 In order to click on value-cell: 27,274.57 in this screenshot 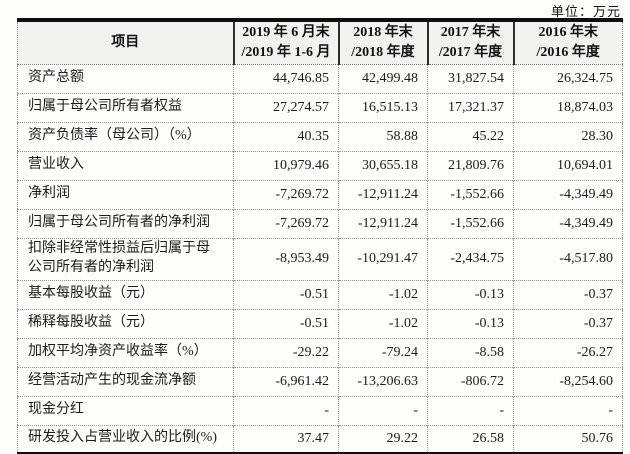, I will do `click(286, 107)`.